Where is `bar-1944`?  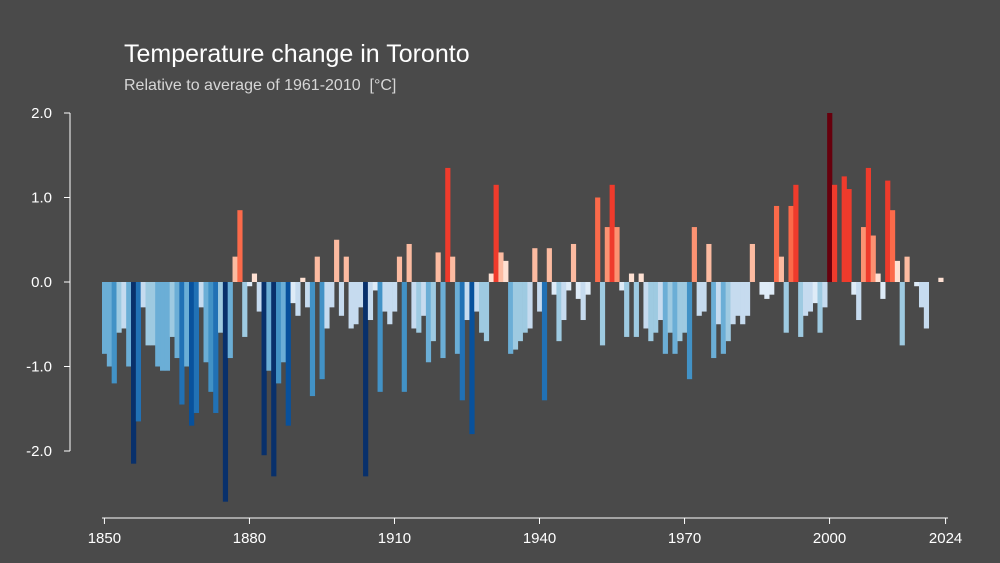 bar-1944 is located at coordinates (559, 312).